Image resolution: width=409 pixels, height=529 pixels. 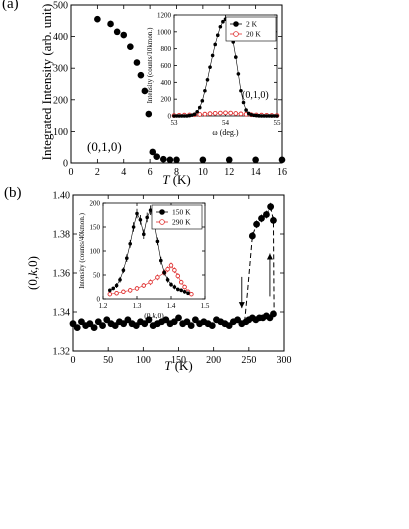 I want to click on y-tick-label: 800, so click(x=166, y=49).